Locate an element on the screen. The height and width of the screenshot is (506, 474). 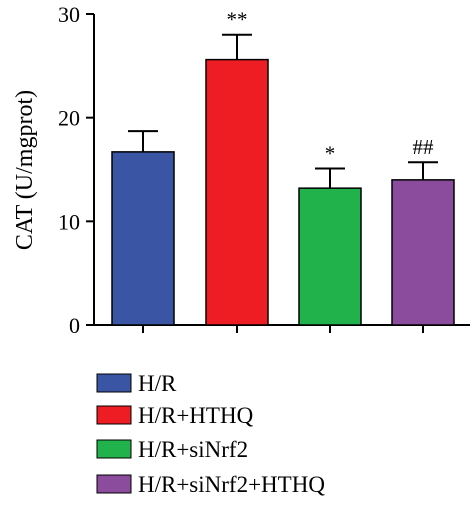
significance-label: ## is located at coordinates (424, 147).